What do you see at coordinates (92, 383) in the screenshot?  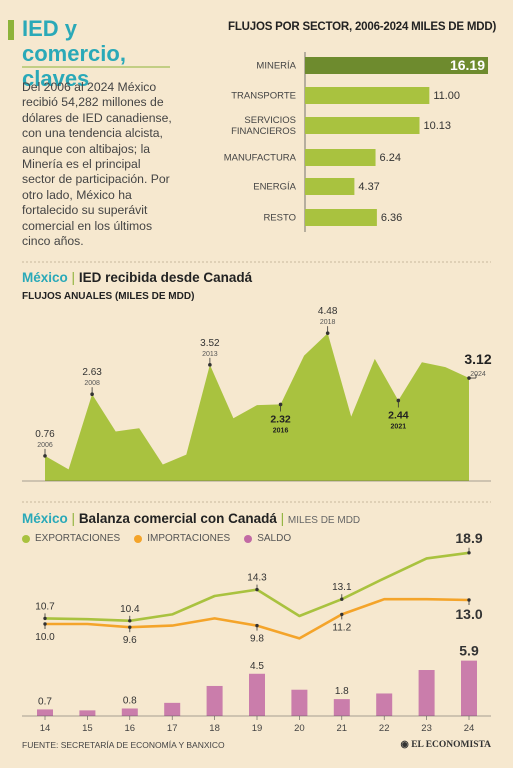 I see `fdi-year-label: 2008` at bounding box center [92, 383].